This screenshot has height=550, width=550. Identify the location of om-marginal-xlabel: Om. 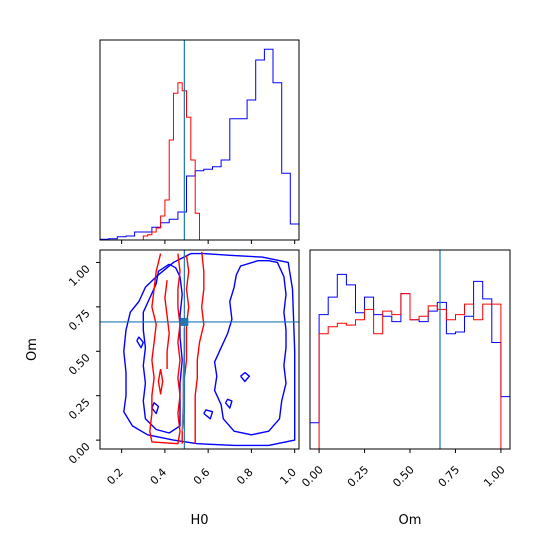
(410, 520).